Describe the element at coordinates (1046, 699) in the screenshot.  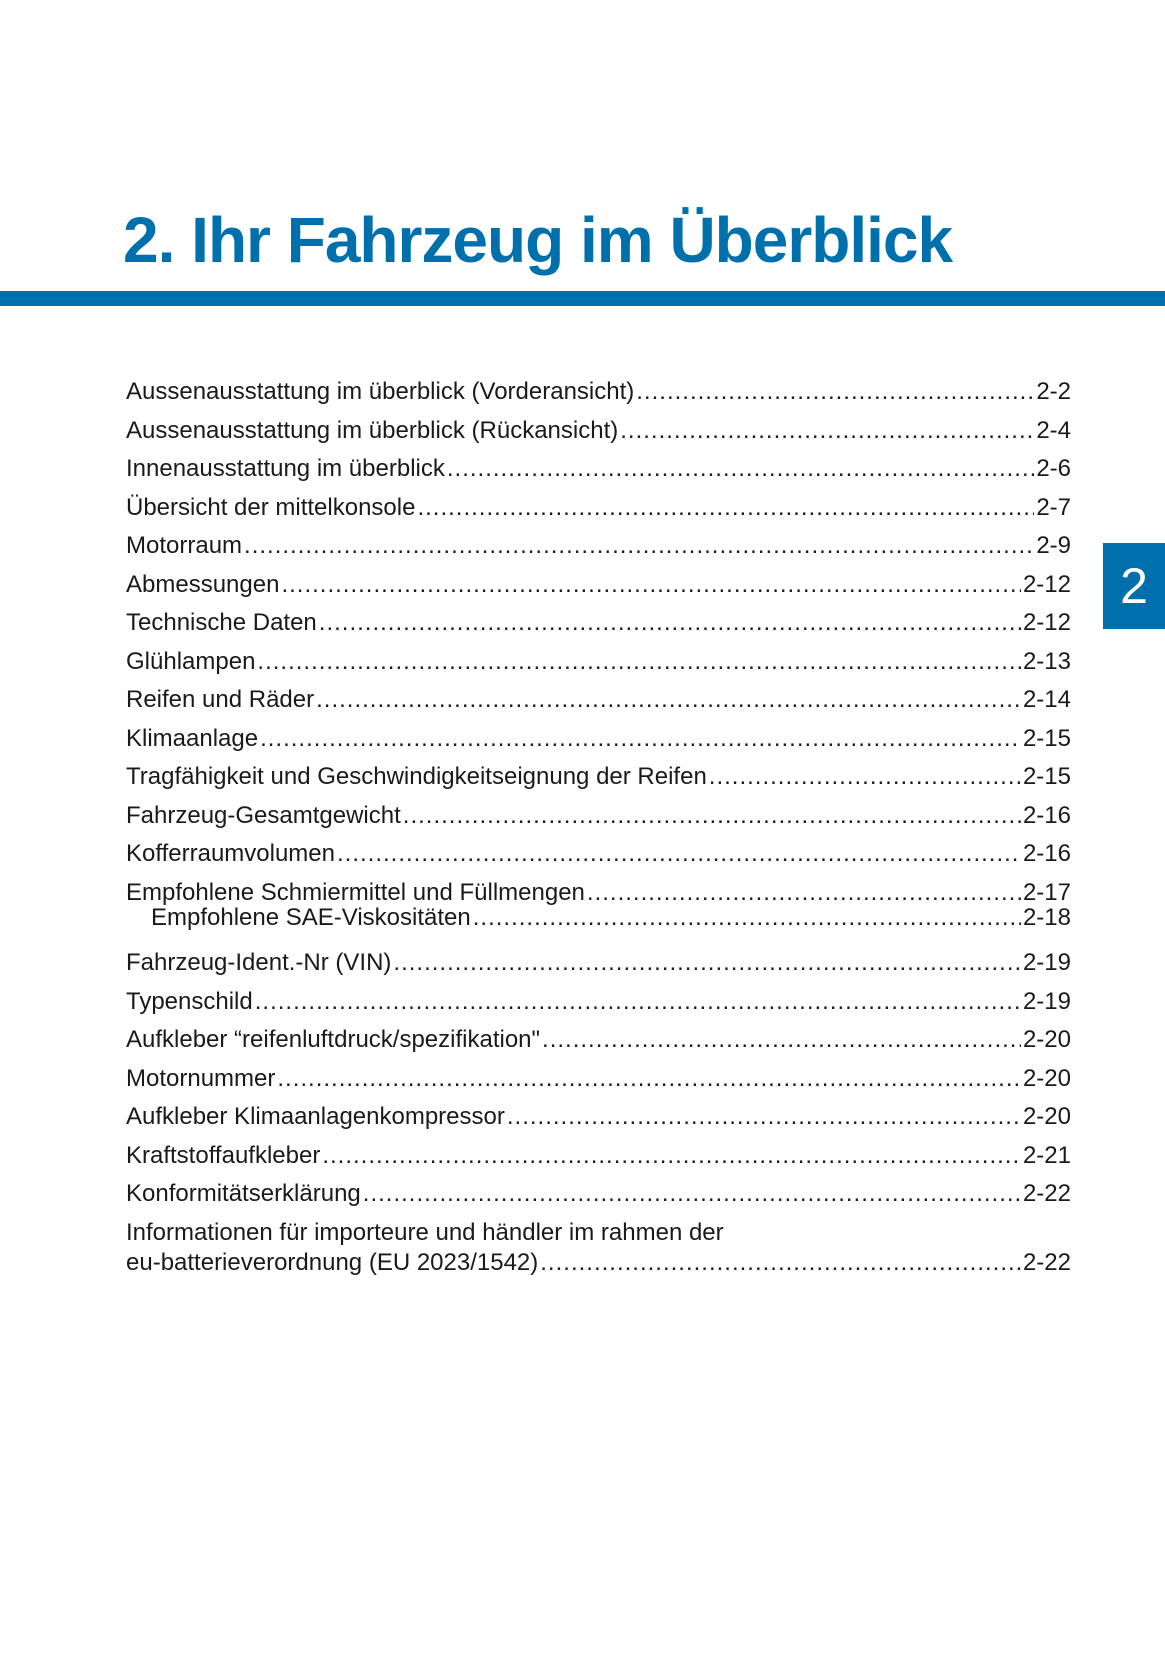
I see `toc-entry-page: 2-14` at that location.